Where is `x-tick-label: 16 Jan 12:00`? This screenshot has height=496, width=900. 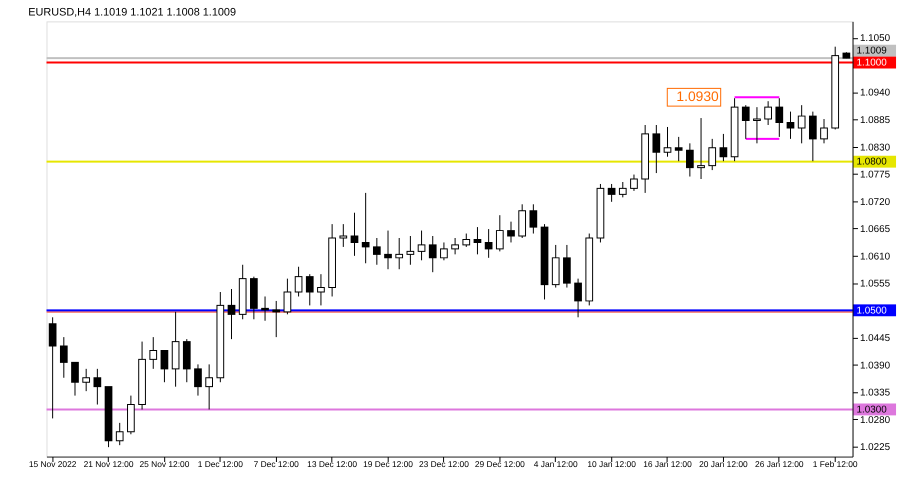 x-tick-label: 16 Jan 12:00 is located at coordinates (667, 463).